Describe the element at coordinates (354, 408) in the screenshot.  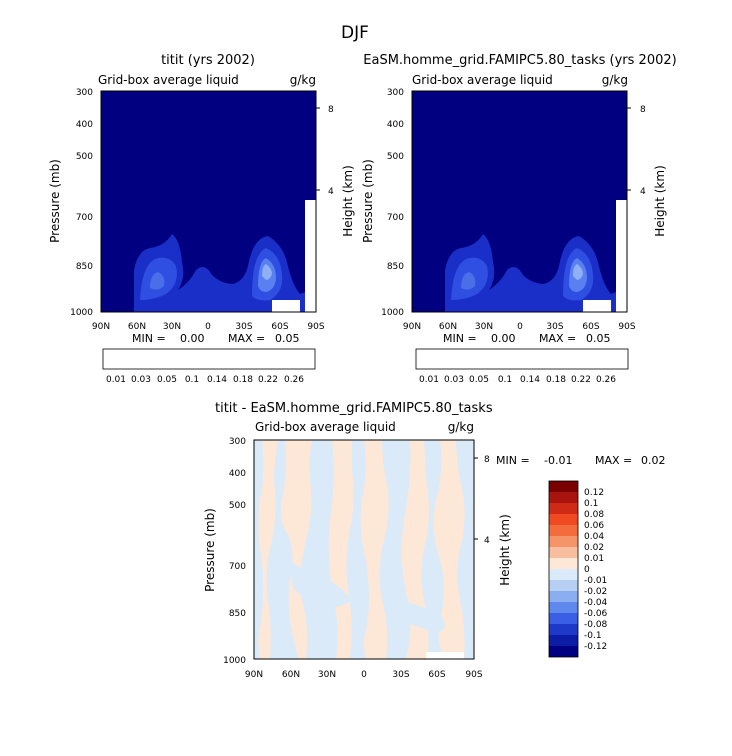
I see `panel-title: titit - EaSM.homme_grid.FAMIPC5.80_tasks` at that location.